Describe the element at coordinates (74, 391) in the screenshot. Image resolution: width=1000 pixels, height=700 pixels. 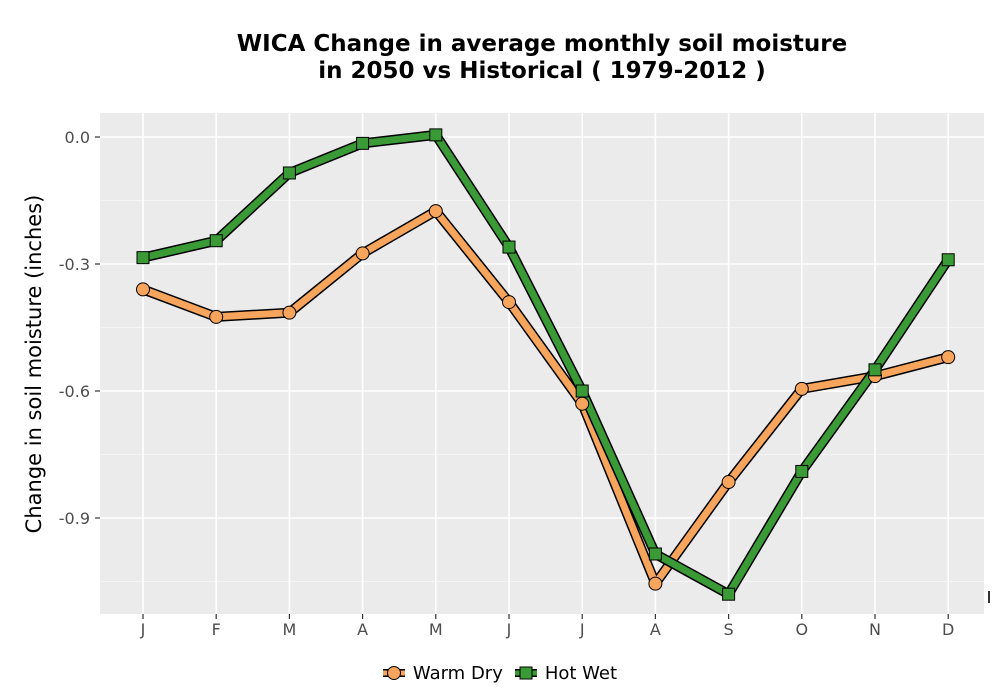
I see `y-tick-label: -0.6` at that location.